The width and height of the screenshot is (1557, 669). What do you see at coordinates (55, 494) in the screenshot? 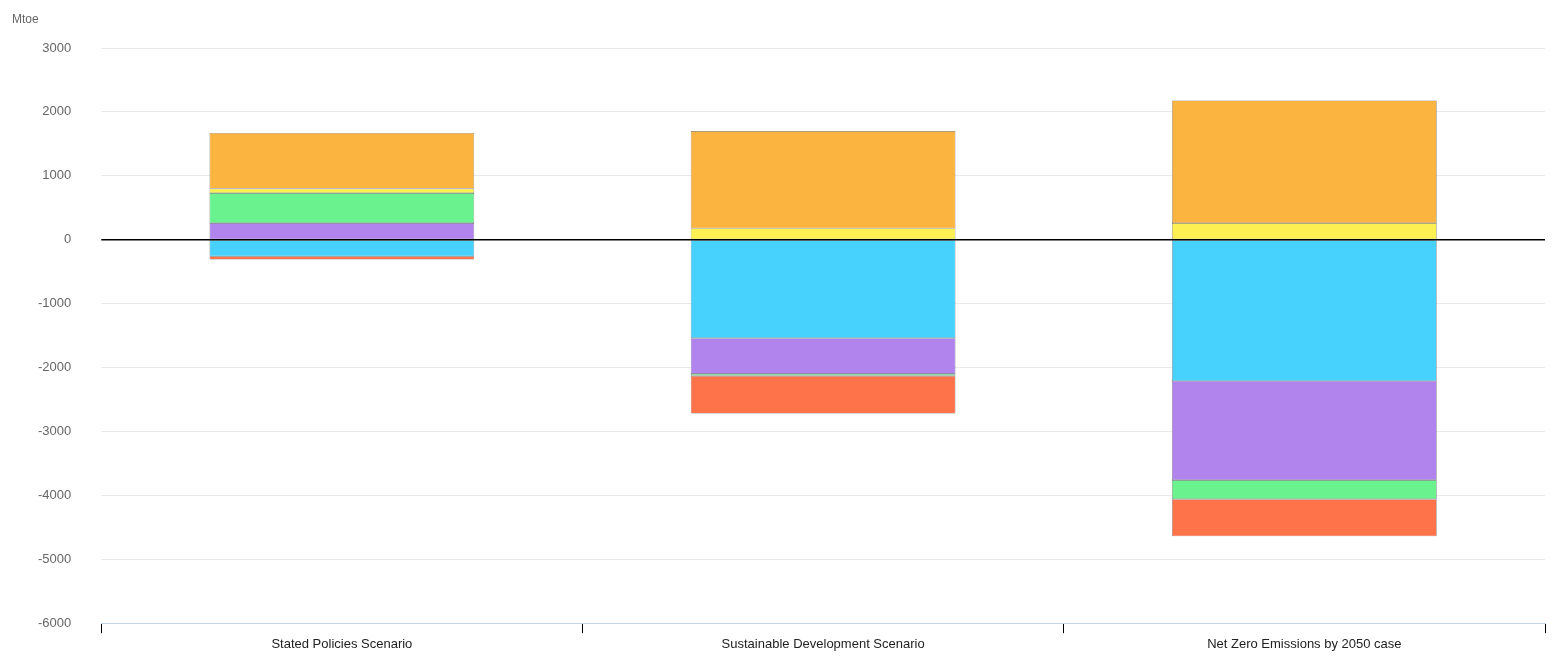
I see `y-tick-label: -4000` at bounding box center [55, 494].